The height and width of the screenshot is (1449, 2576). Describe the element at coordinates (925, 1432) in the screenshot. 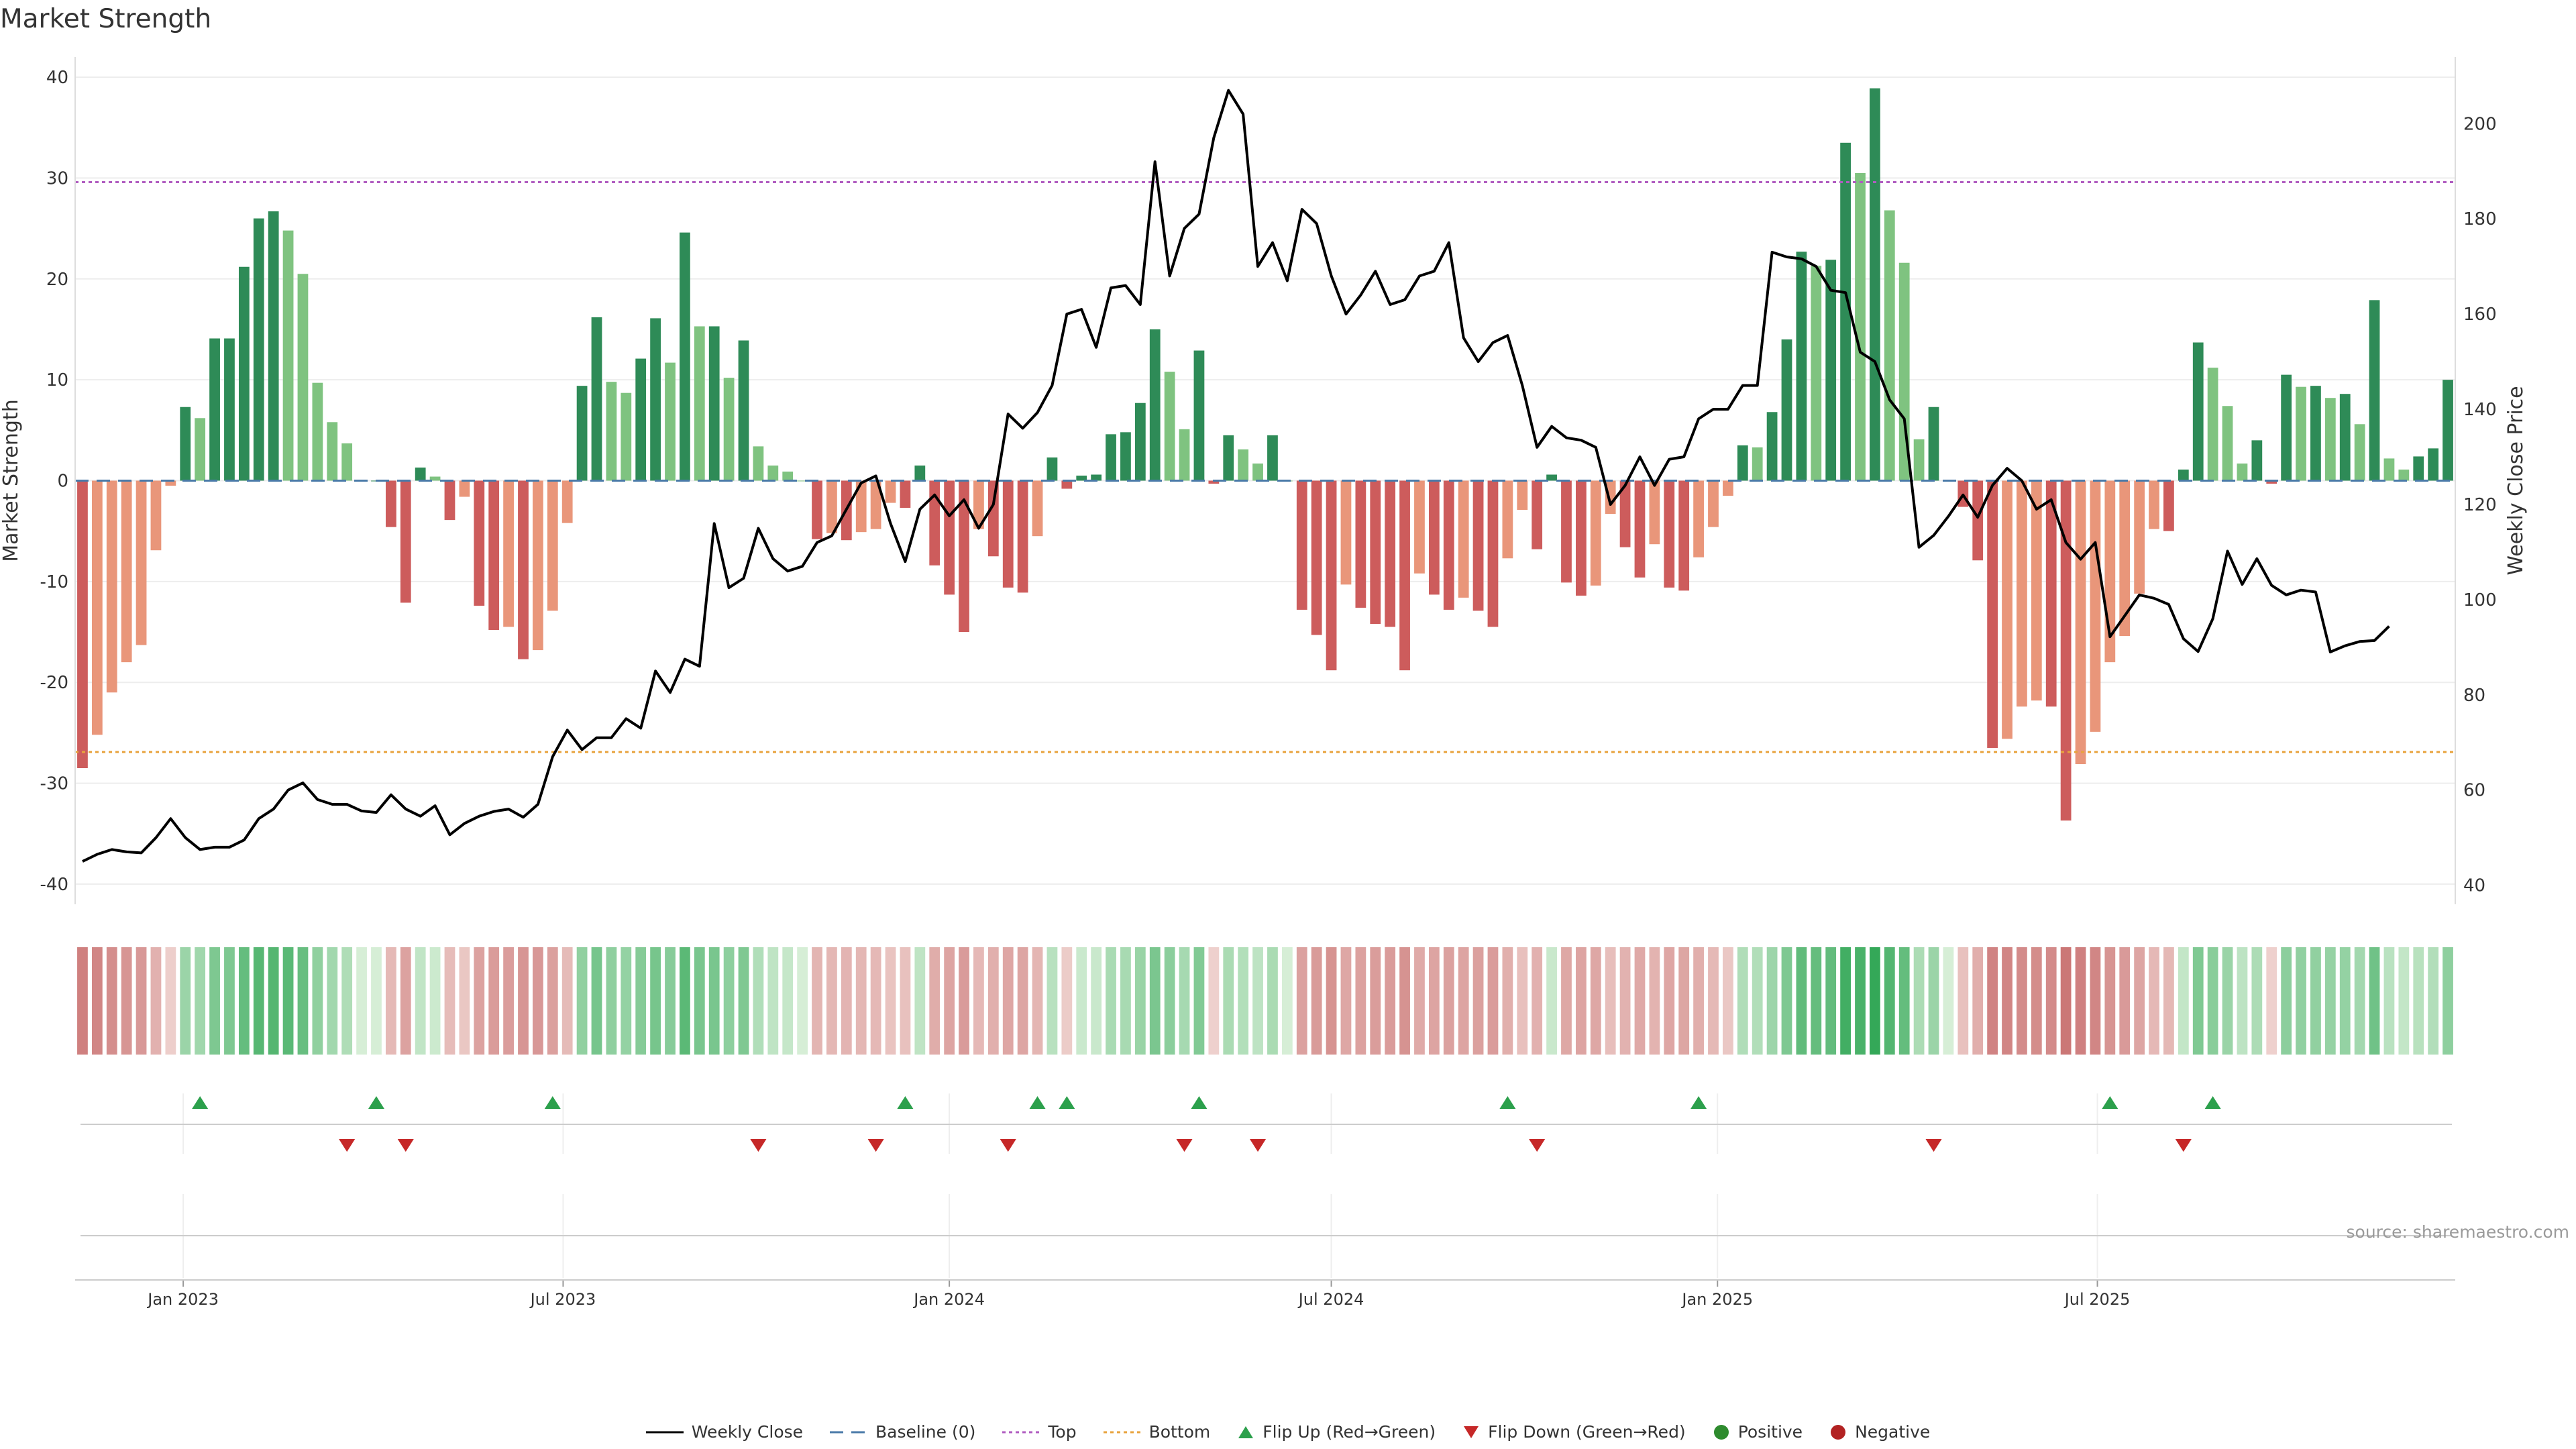

I see `legend-label: Baseline (0)` at that location.